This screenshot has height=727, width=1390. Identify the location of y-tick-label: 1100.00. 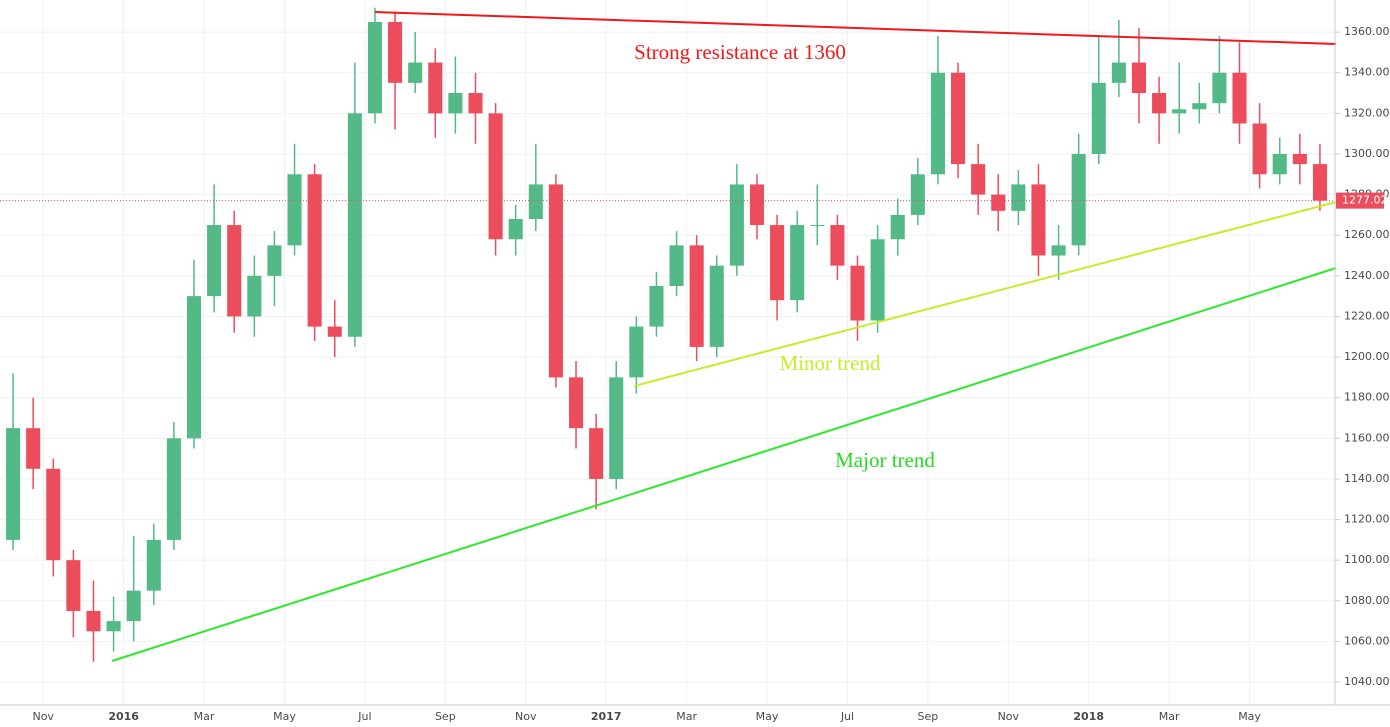
(1367, 559).